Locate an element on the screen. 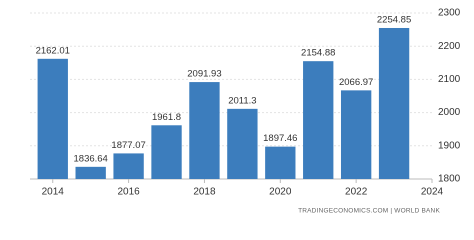 Image resolution: width=474 pixels, height=240 pixels. value-label: 1961.8 is located at coordinates (166, 117).